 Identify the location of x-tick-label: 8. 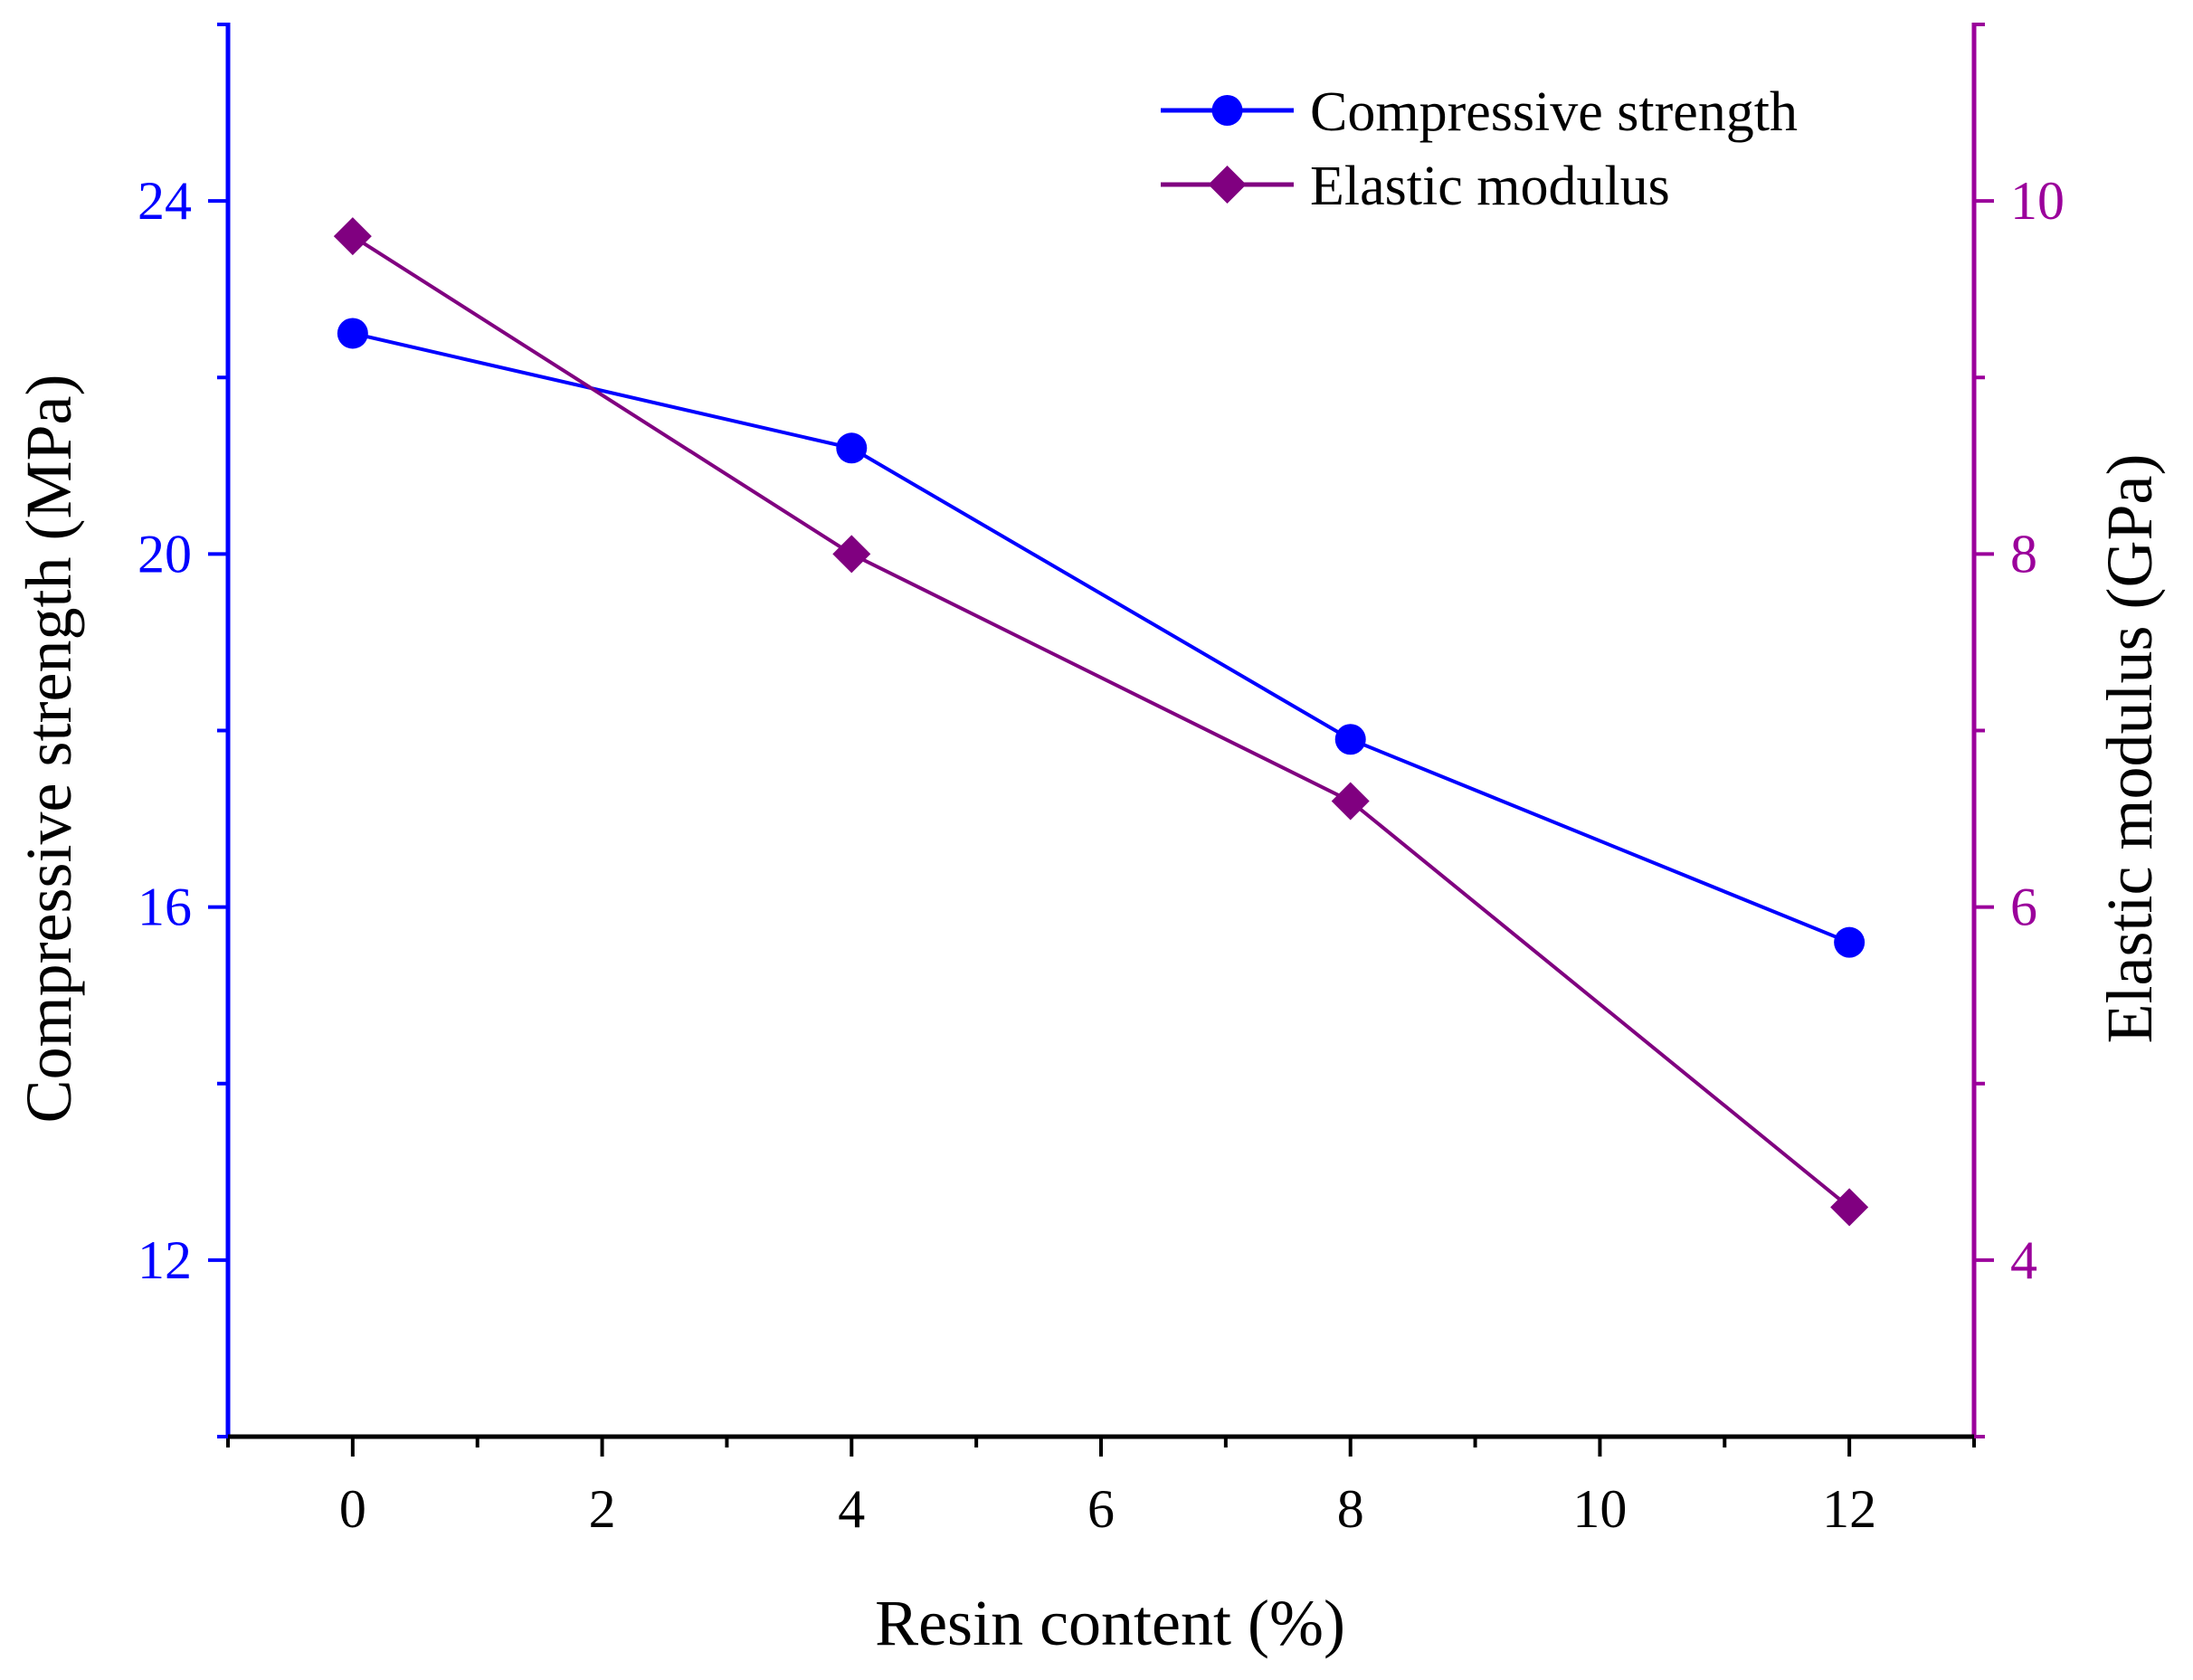
(1351, 1509).